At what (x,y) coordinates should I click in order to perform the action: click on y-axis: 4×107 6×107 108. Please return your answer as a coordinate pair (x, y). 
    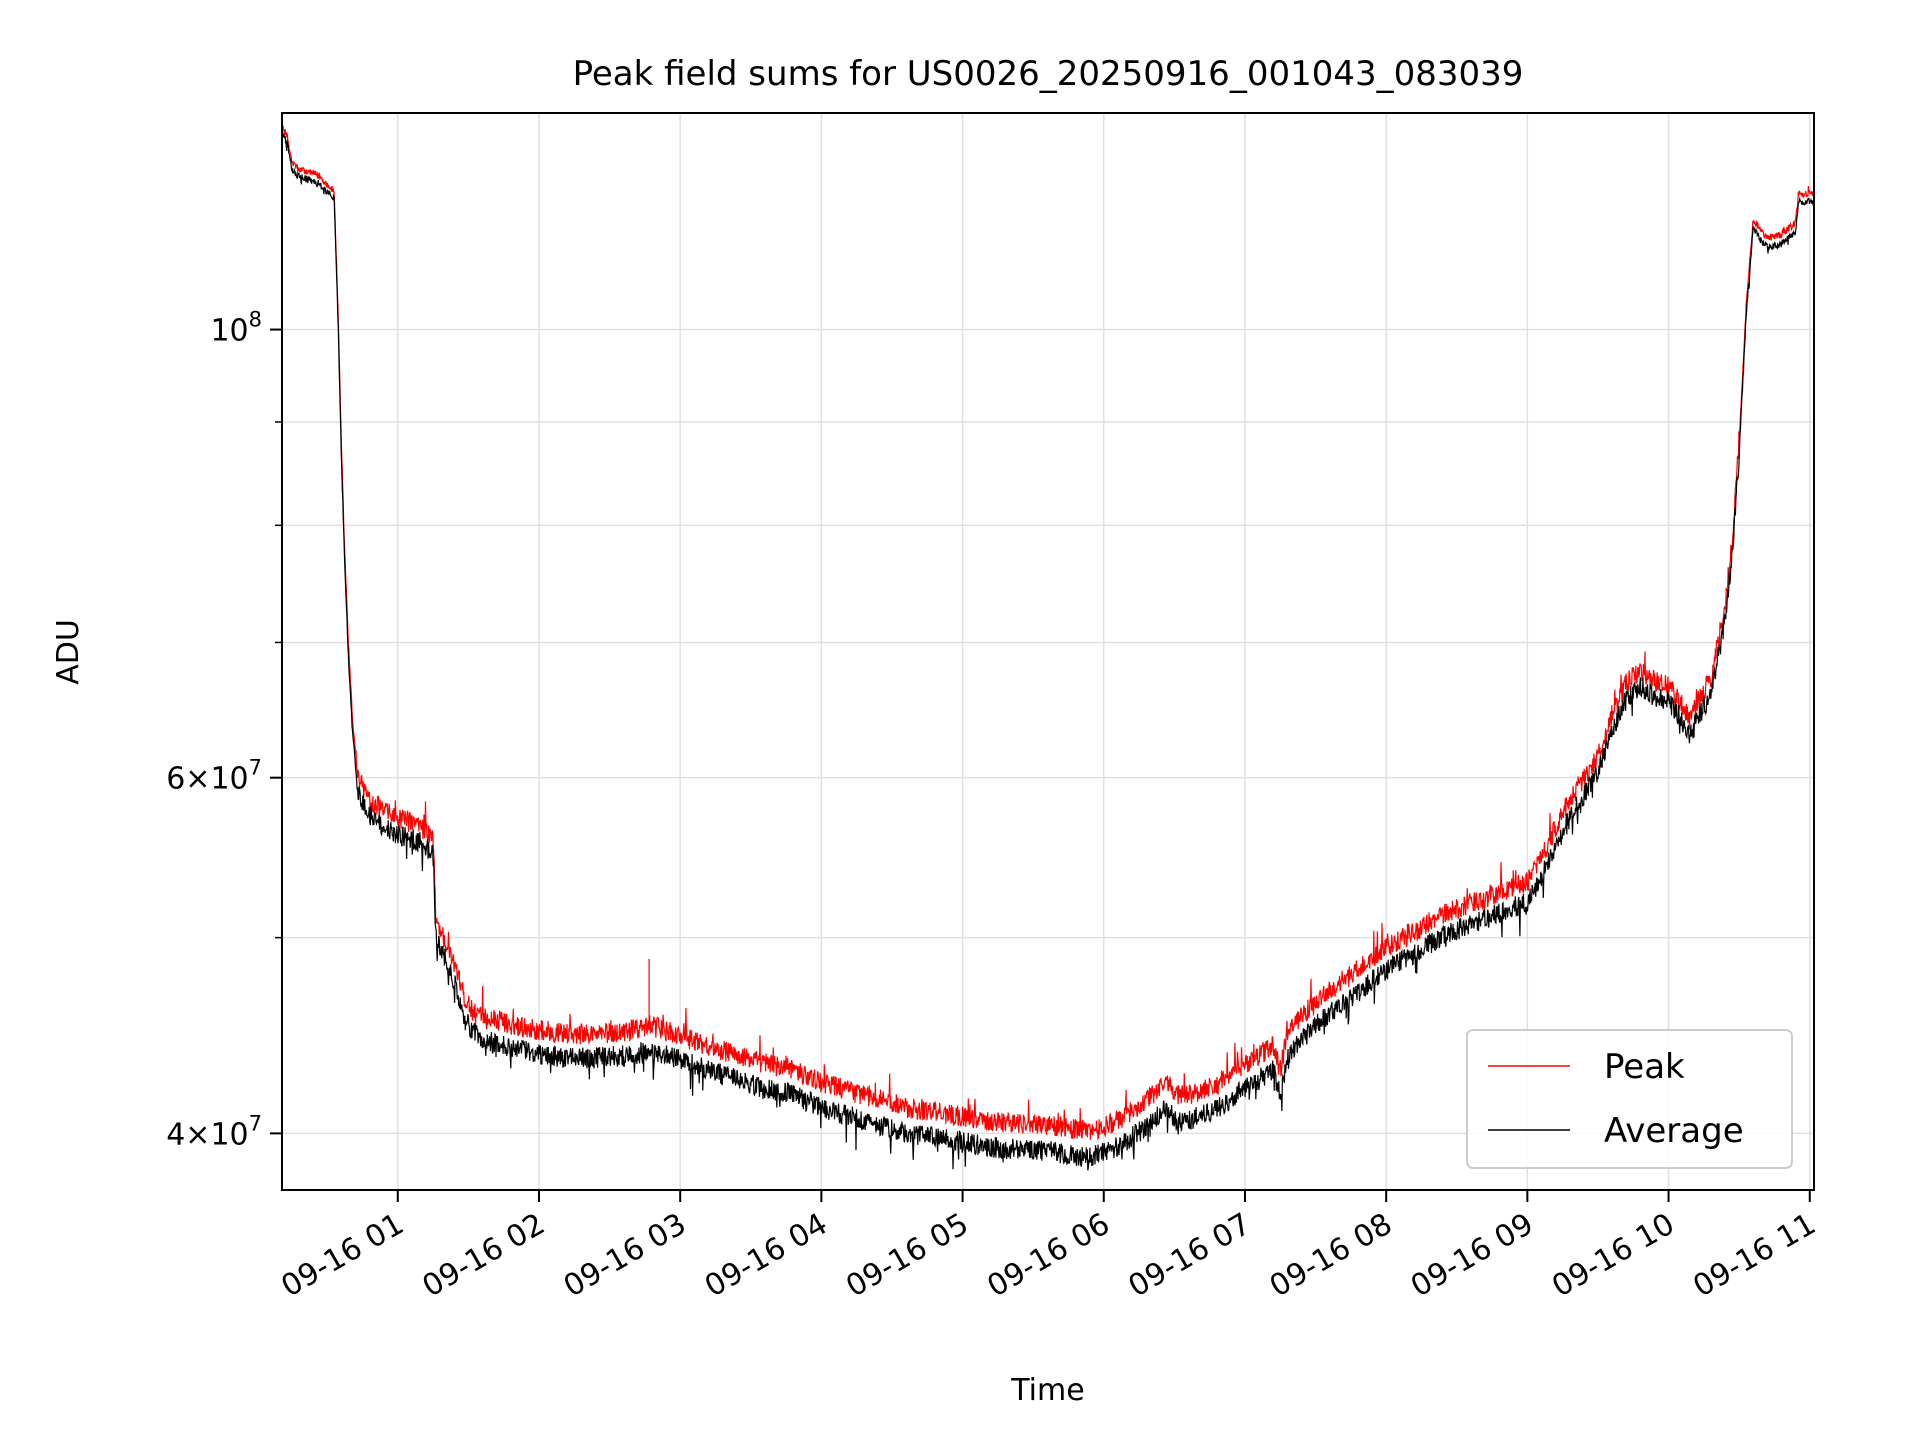
    Looking at the image, I should click on (224, 730).